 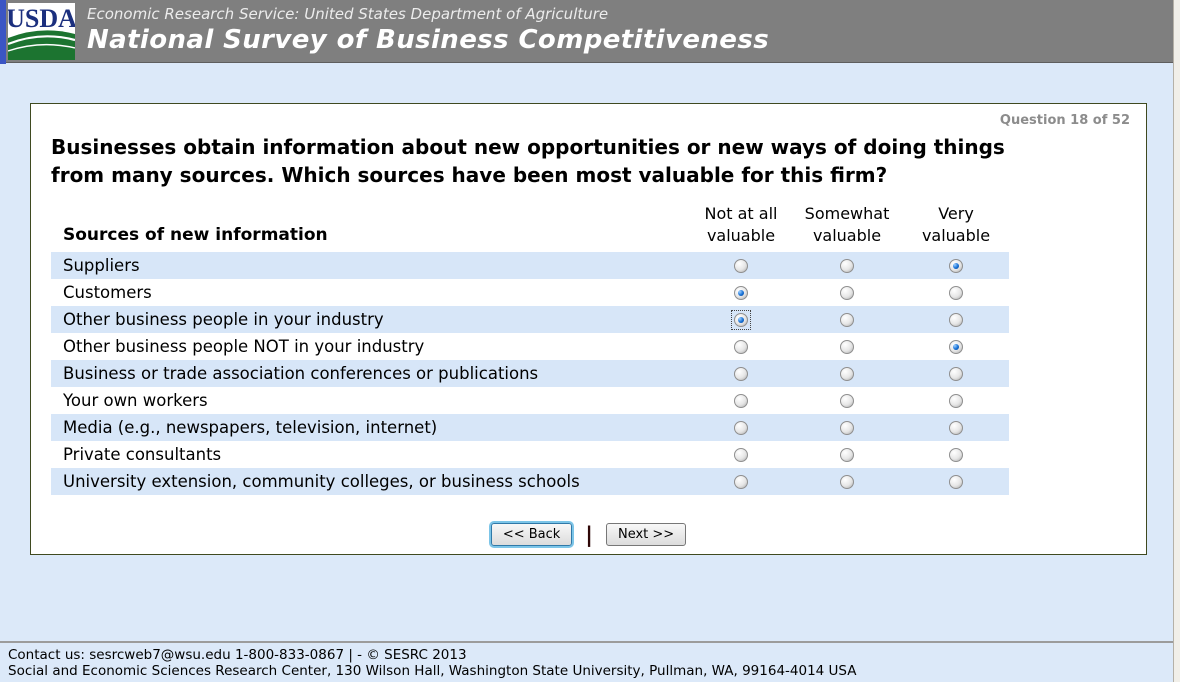 I want to click on column-header-not-at-all: Not at all valuable, so click(x=741, y=224).